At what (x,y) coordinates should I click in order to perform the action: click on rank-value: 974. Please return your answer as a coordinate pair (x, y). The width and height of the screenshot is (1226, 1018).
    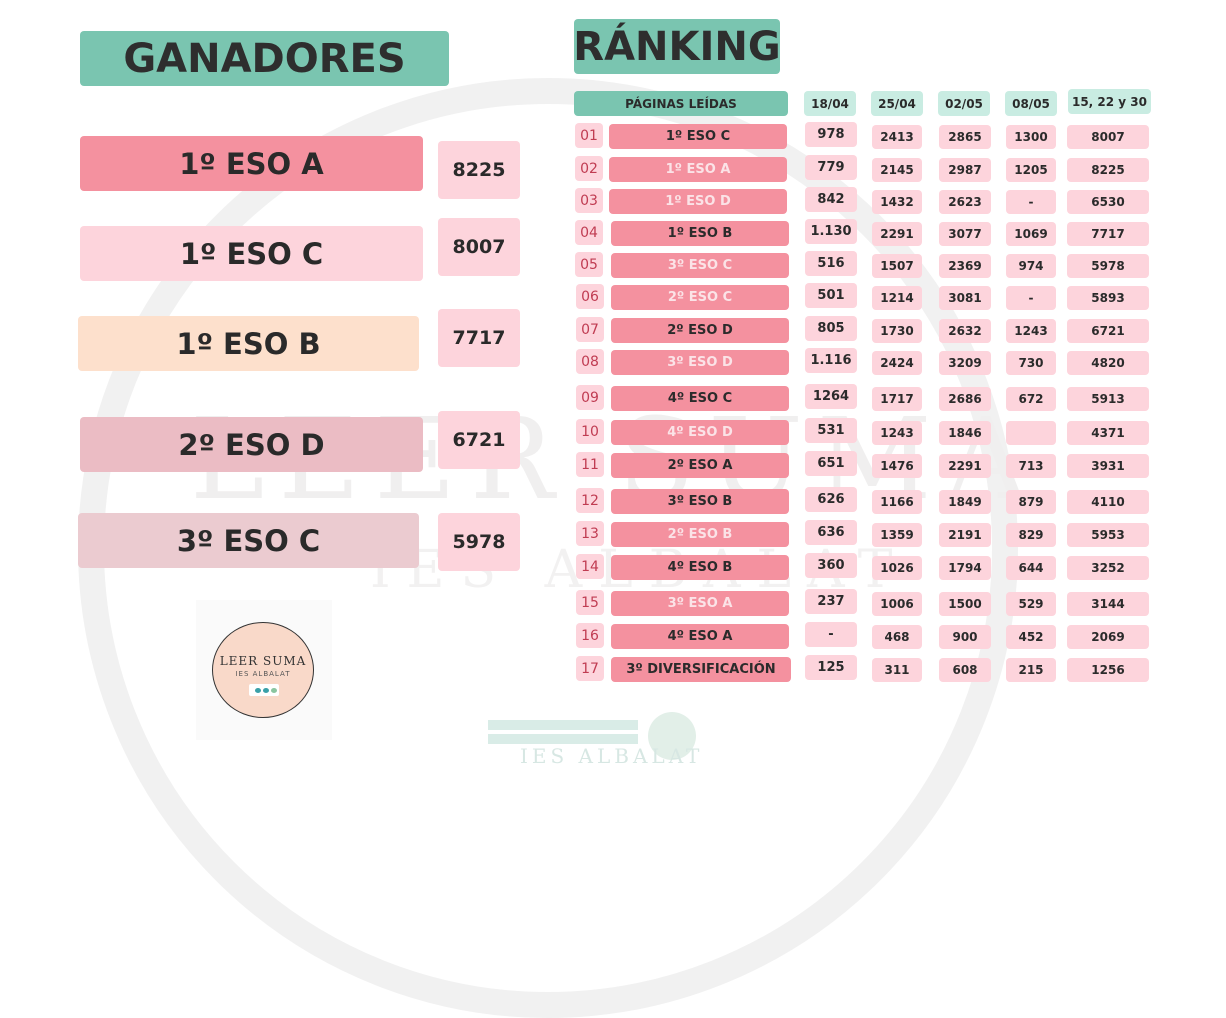
    Looking at the image, I should click on (1031, 266).